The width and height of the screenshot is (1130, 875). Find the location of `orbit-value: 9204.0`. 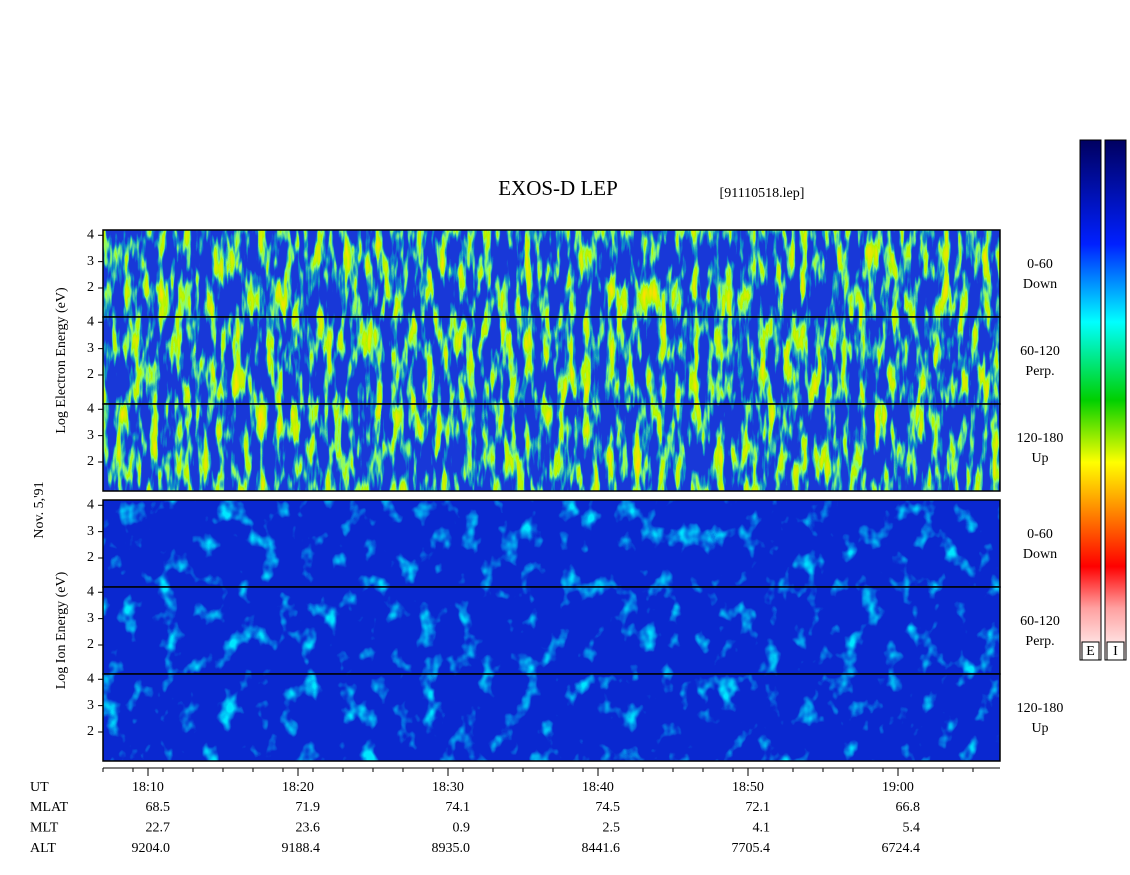

orbit-value: 9204.0 is located at coordinates (151, 848).